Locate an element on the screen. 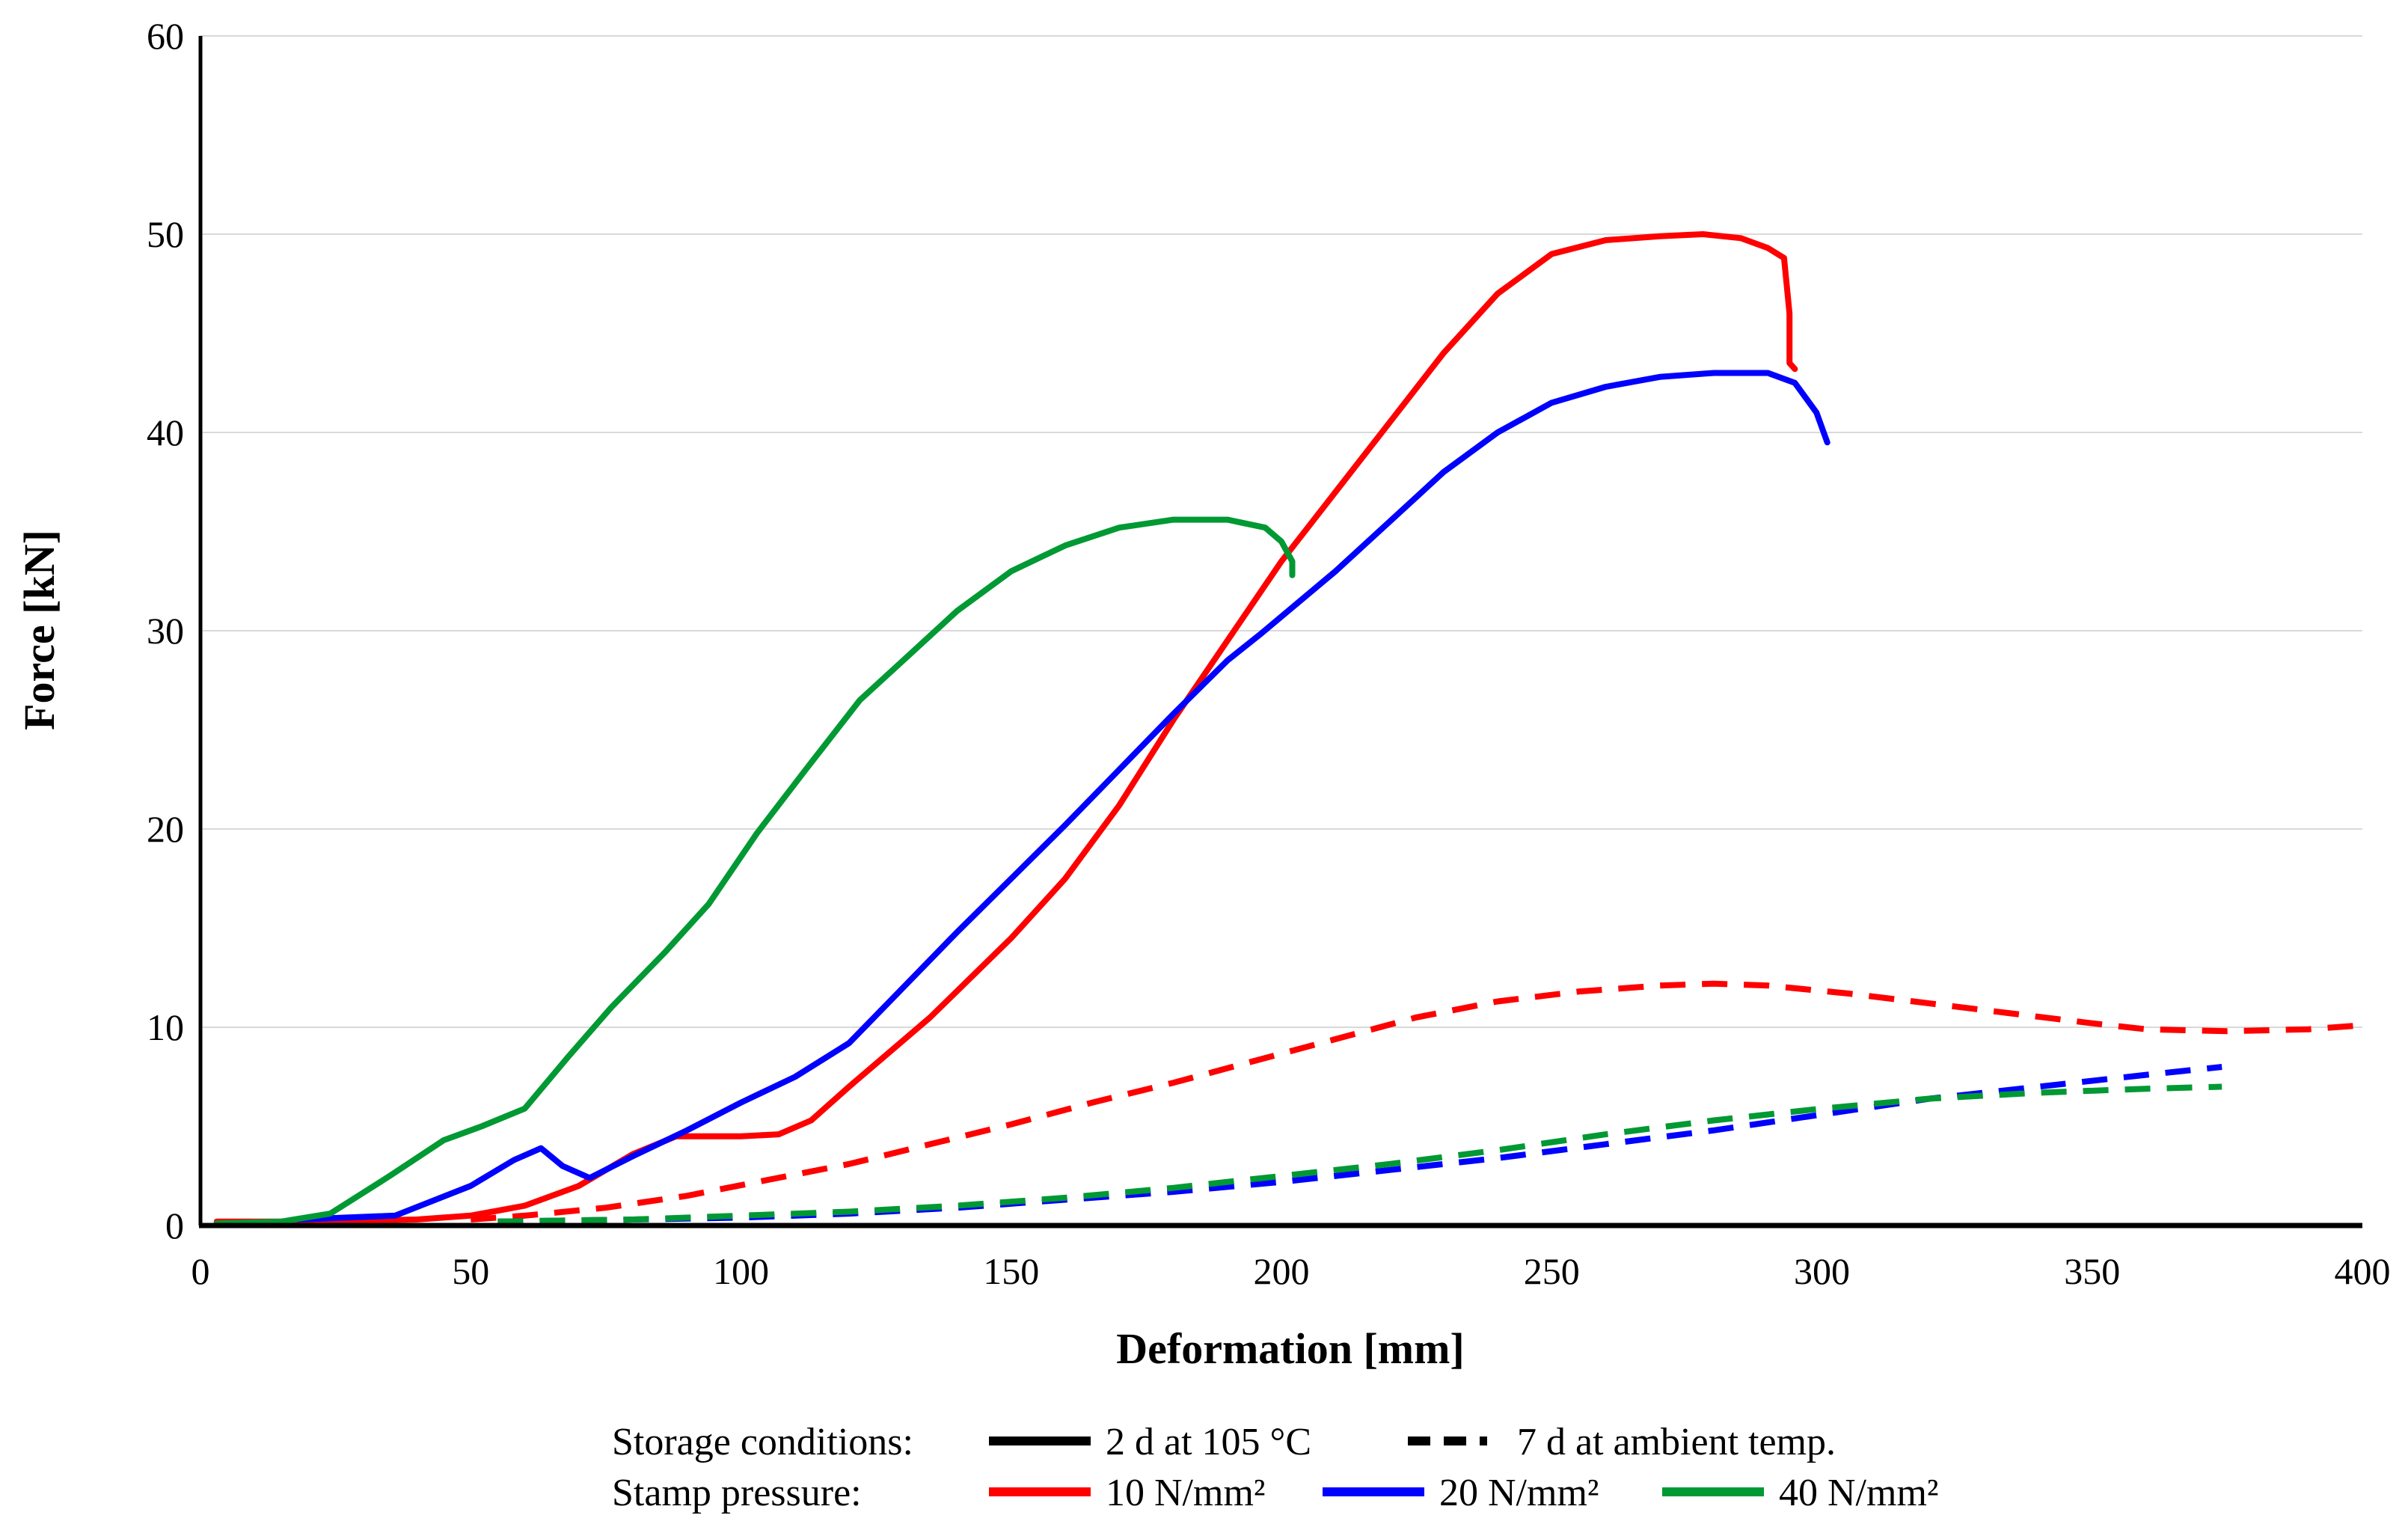 The image size is (2408, 1539). y-tick-labels: 0 10 20 30 40 50 60 is located at coordinates (166, 630).